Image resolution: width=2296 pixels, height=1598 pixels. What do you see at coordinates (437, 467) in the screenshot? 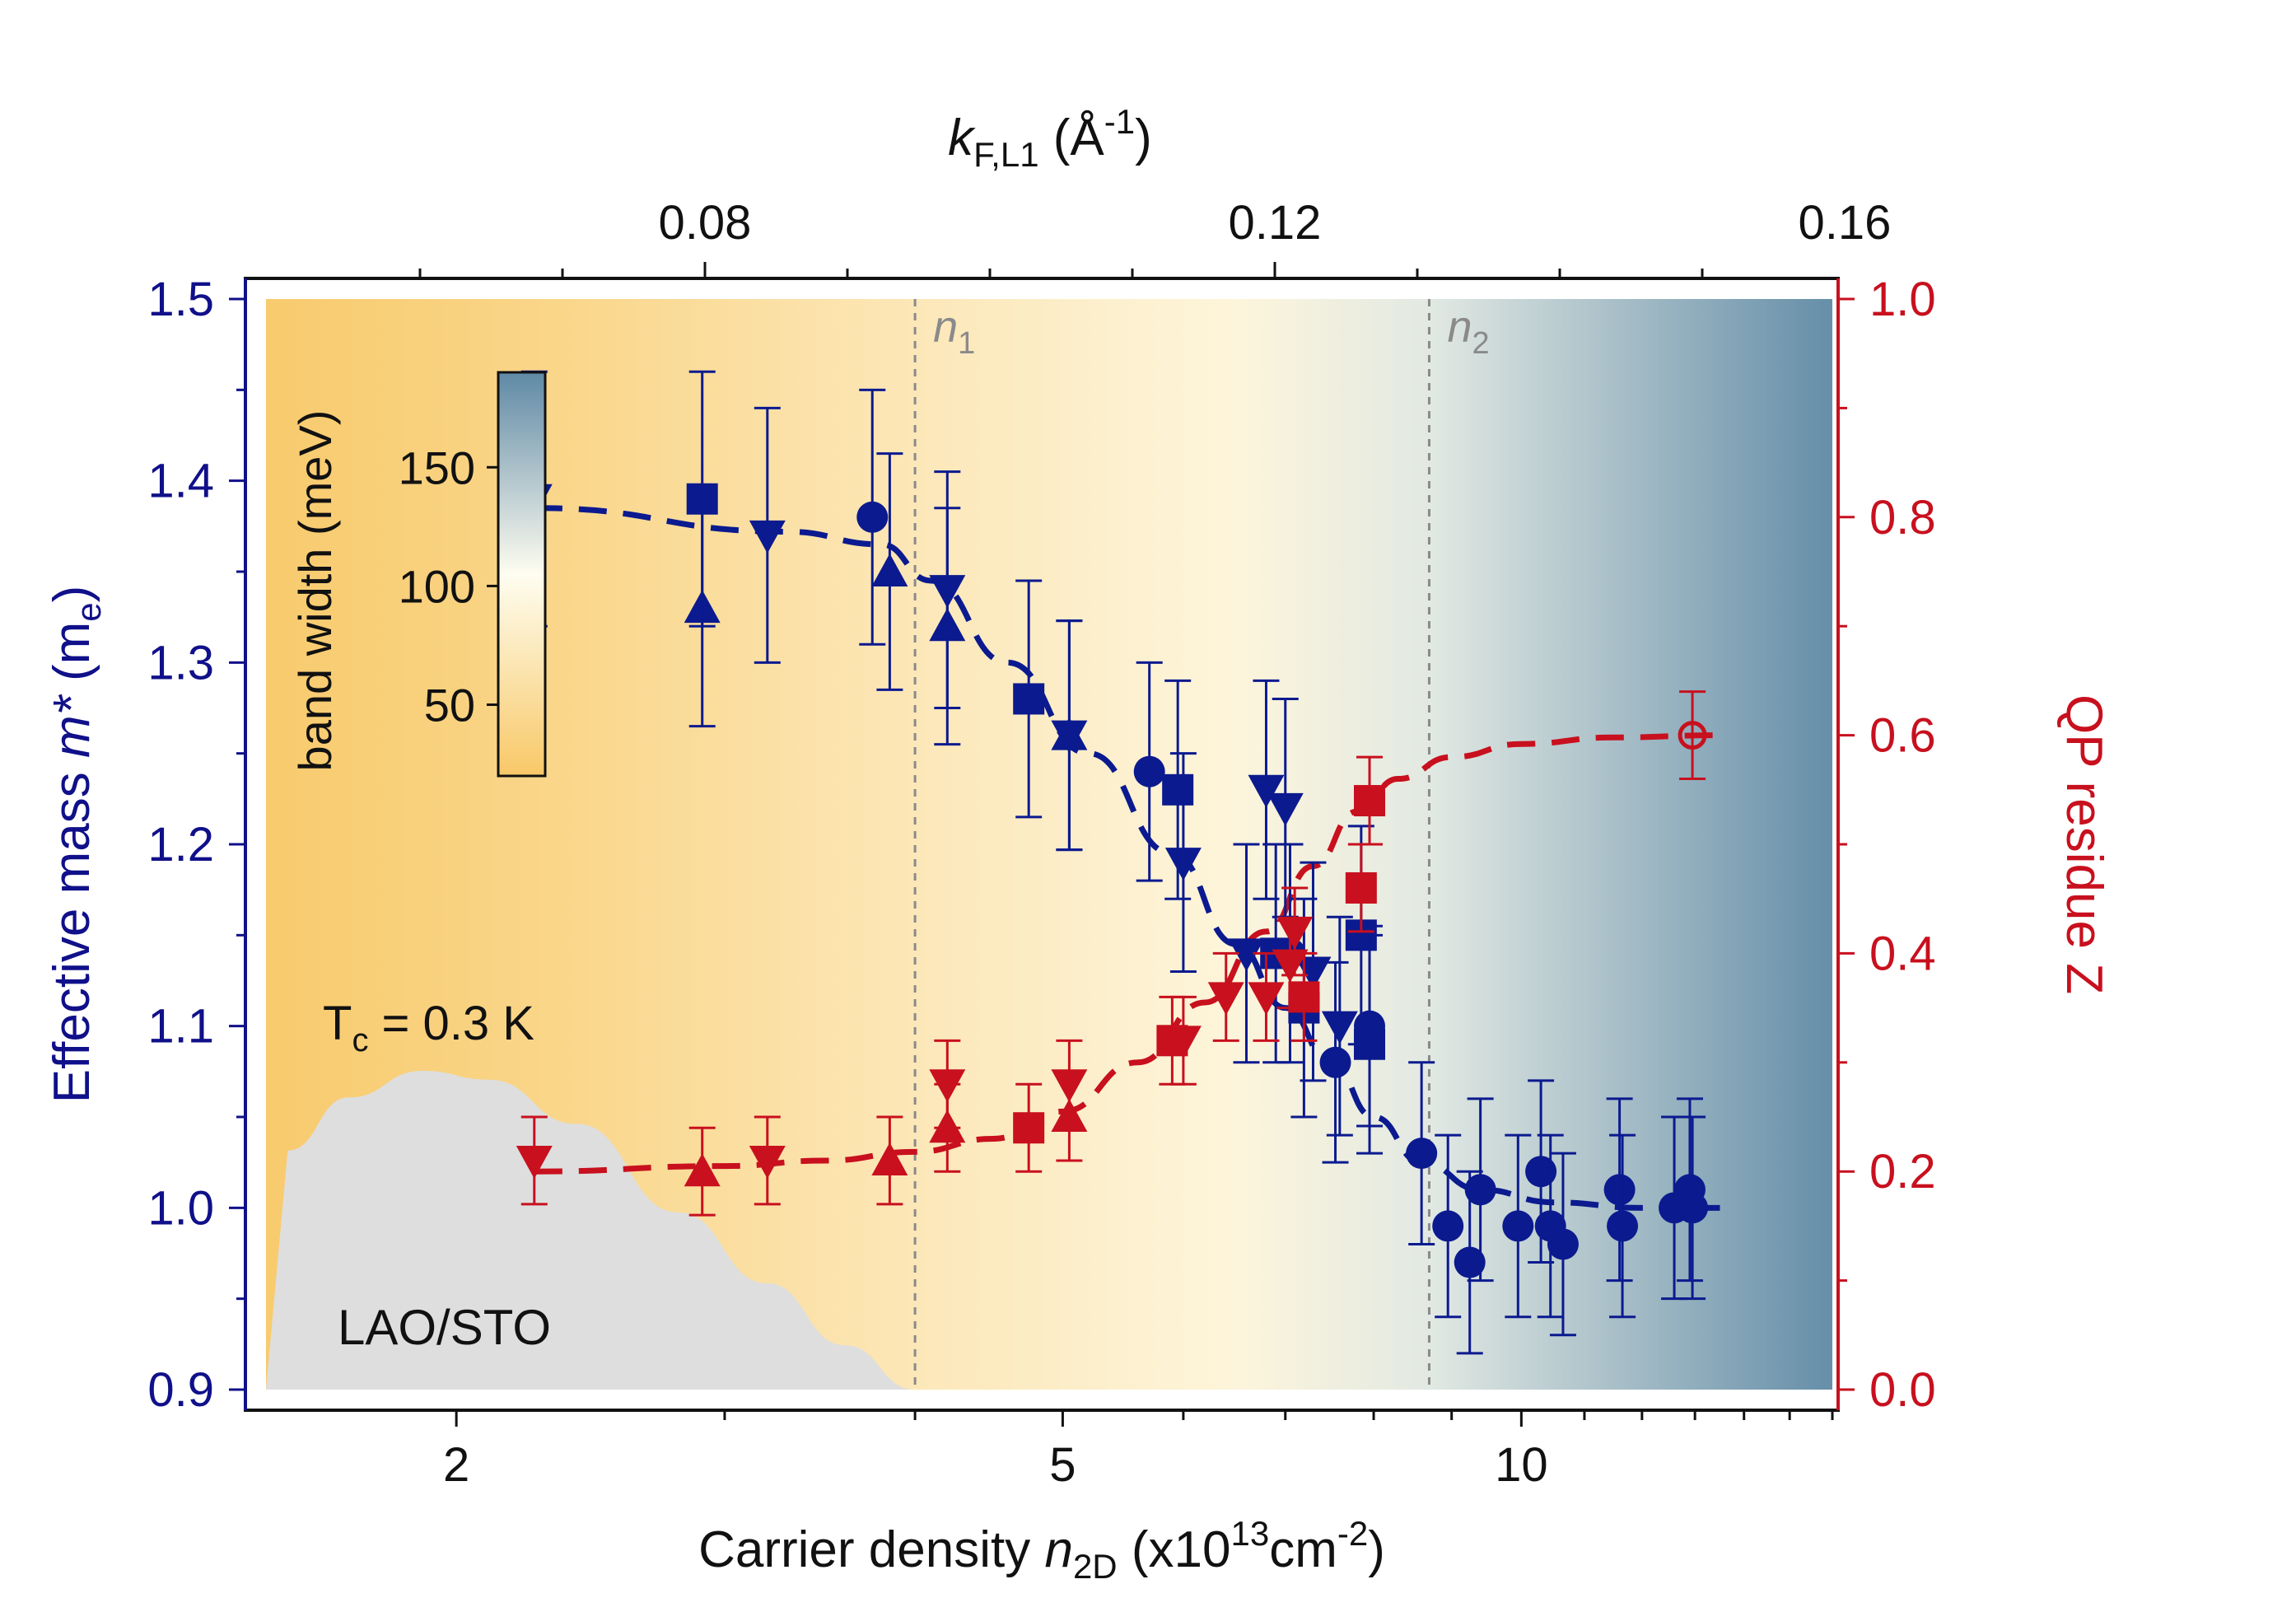
I see `colorbar-tick-label: 150` at bounding box center [437, 467].